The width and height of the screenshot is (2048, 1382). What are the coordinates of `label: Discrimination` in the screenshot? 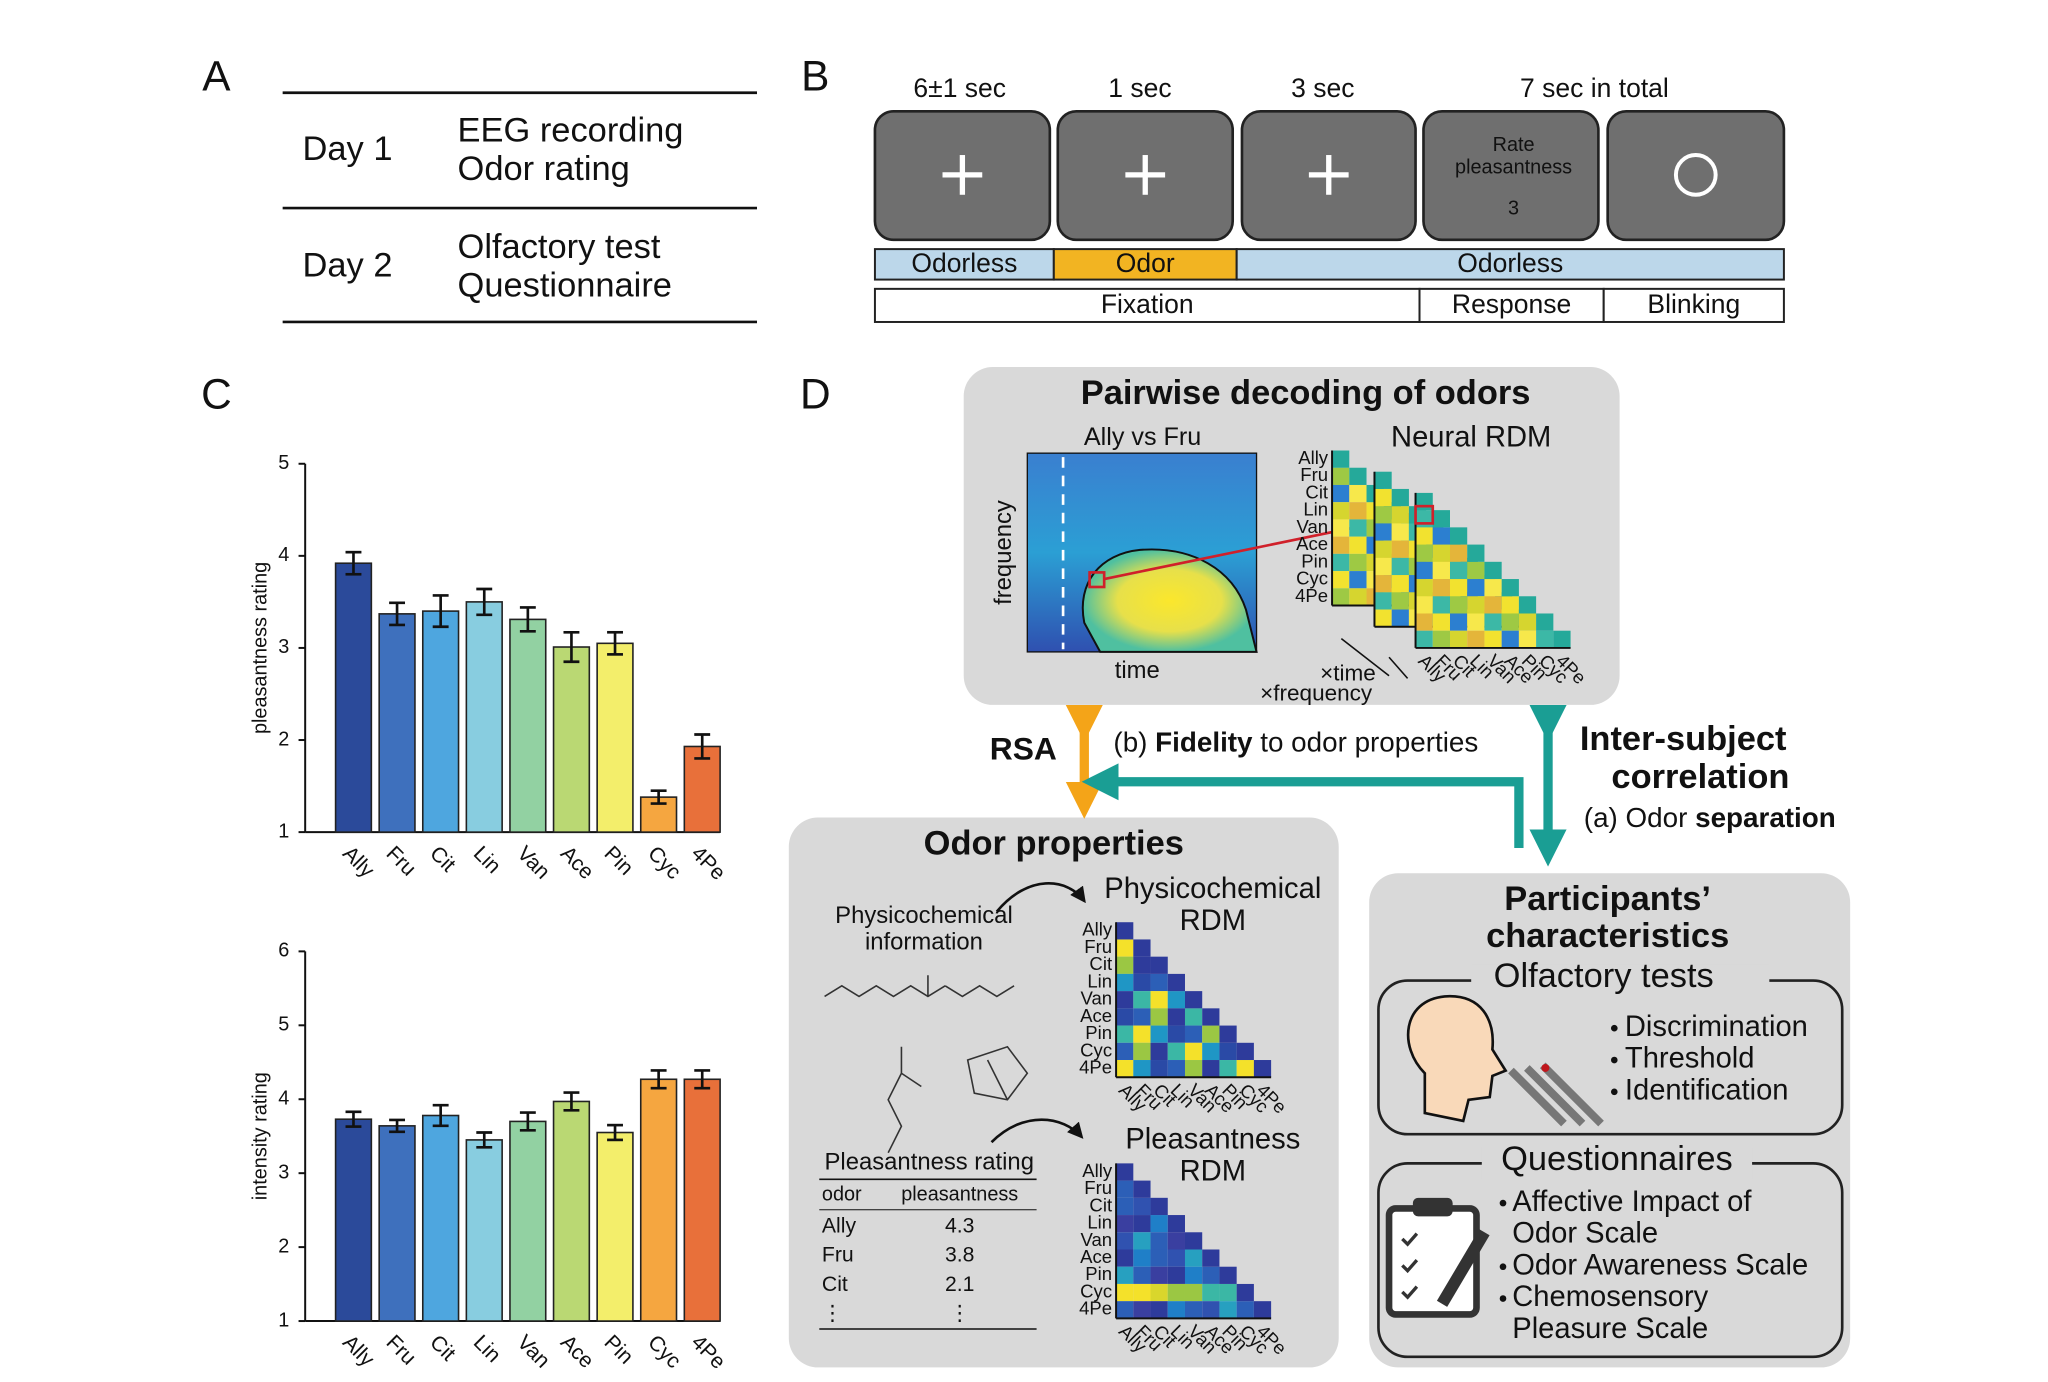 It's located at (1716, 1027).